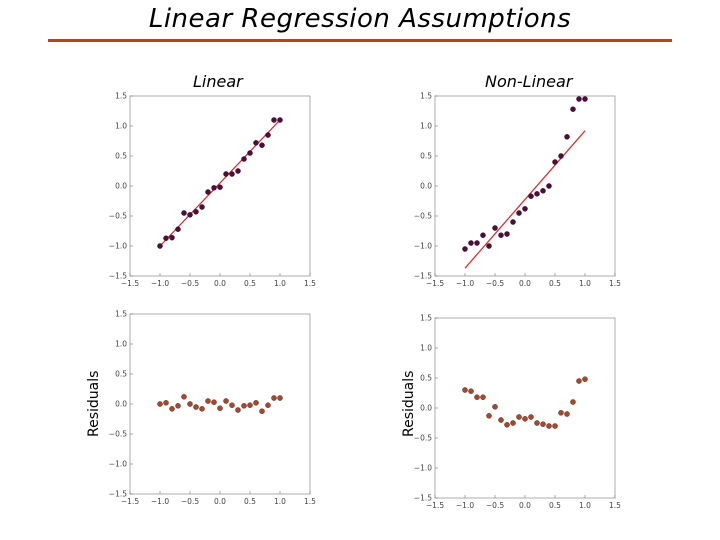 The width and height of the screenshot is (720, 540). I want to click on linear-panel-title: Linear, so click(218, 81).